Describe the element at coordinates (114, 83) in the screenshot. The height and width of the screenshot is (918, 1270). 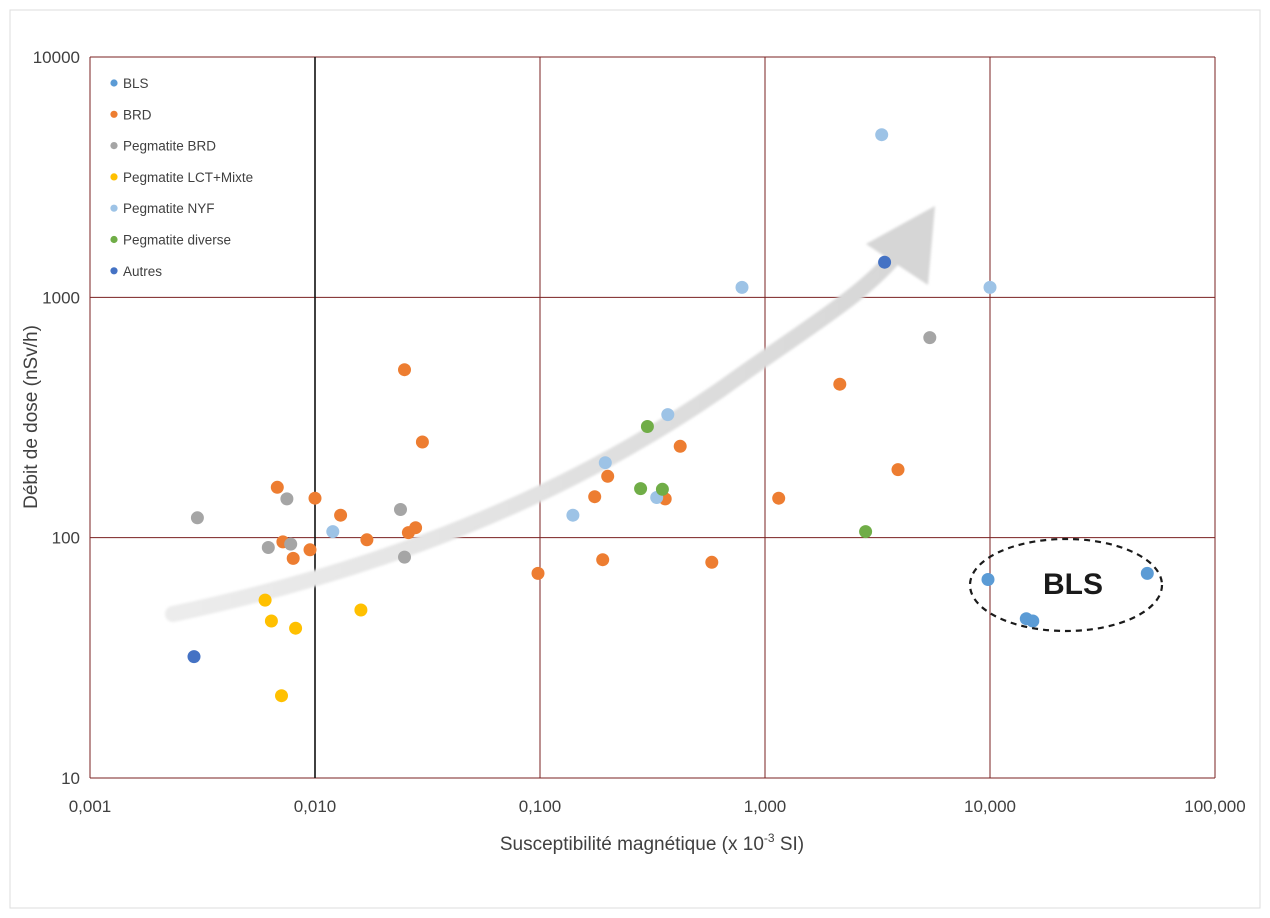
I see `legend-marker-bls` at that location.